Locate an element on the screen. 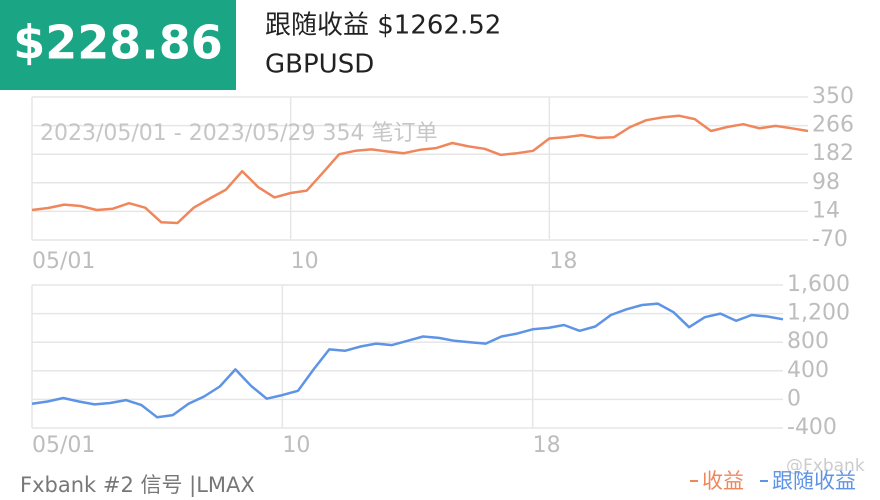 Image resolution: width=880 pixels, height=500 pixels. y-tick-label: 182 is located at coordinates (833, 153).